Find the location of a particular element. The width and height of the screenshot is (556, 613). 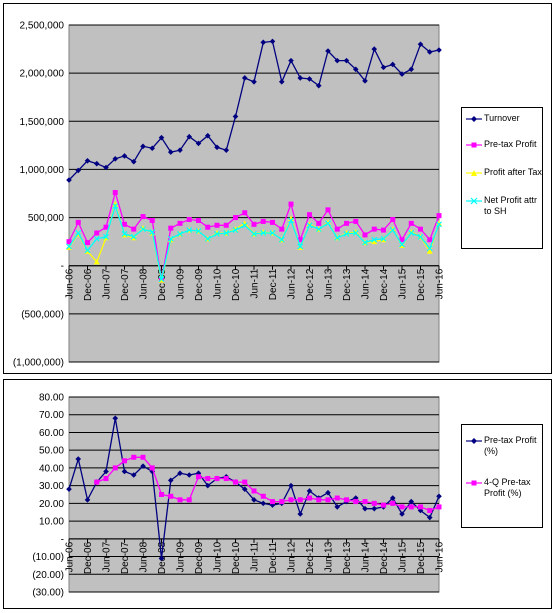

legend-key-profit-after-tax is located at coordinates (474, 173).